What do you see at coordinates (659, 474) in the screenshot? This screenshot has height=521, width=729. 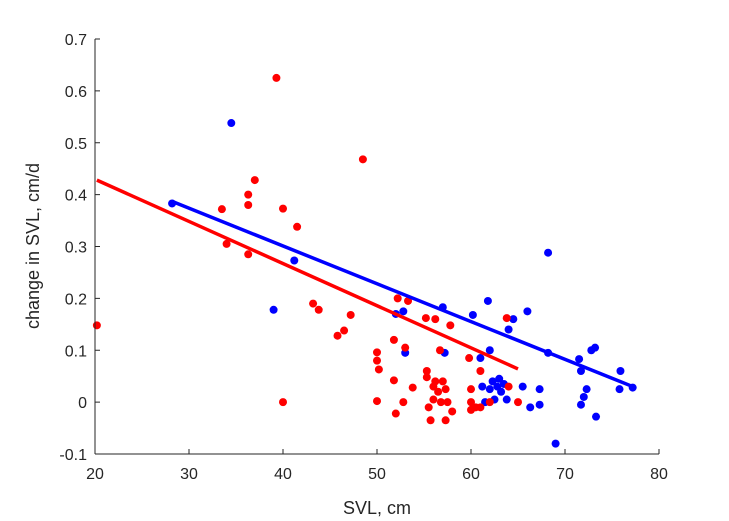 I see `x-tick-label: 80` at bounding box center [659, 474].